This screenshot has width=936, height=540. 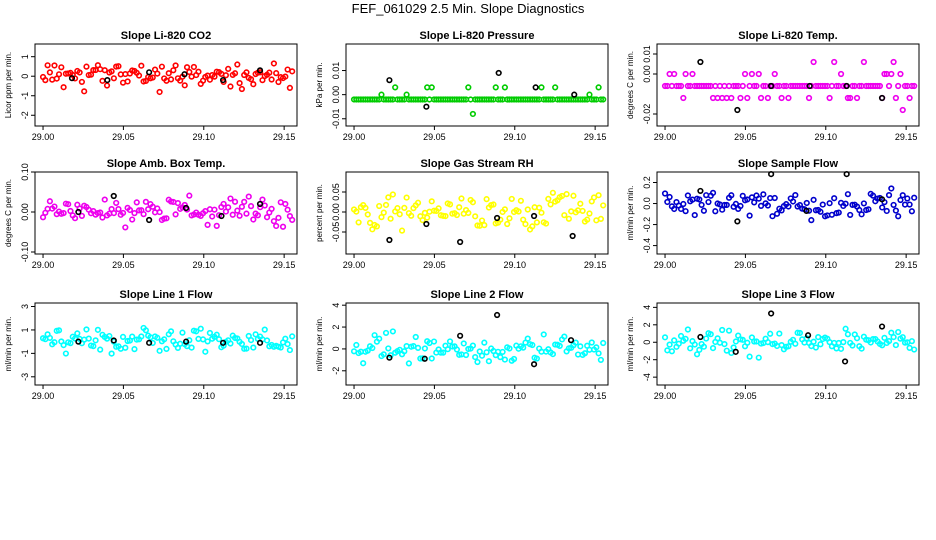 What do you see at coordinates (166, 295) in the screenshot?
I see `chart-title: Slope Line 1 Flow` at bounding box center [166, 295].